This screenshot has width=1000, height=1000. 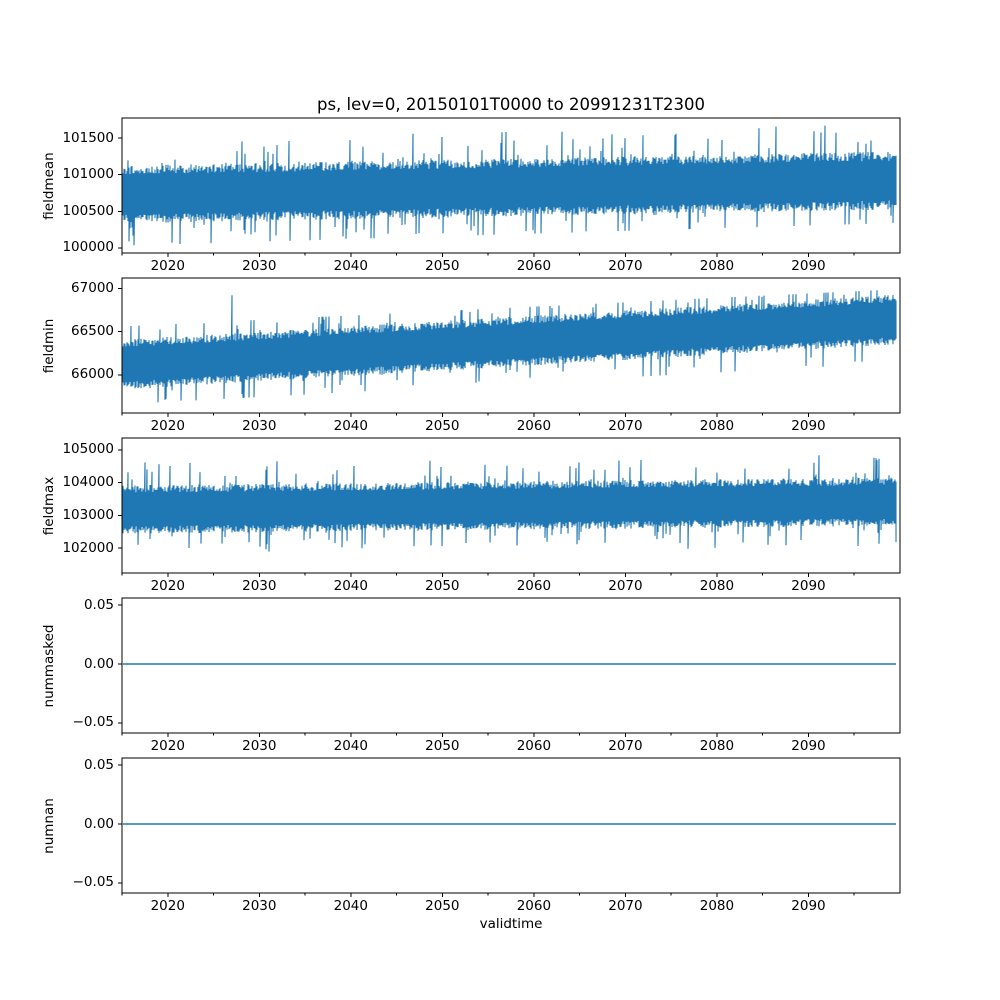 I want to click on axes-box-fieldmin, so click(x=511, y=345).